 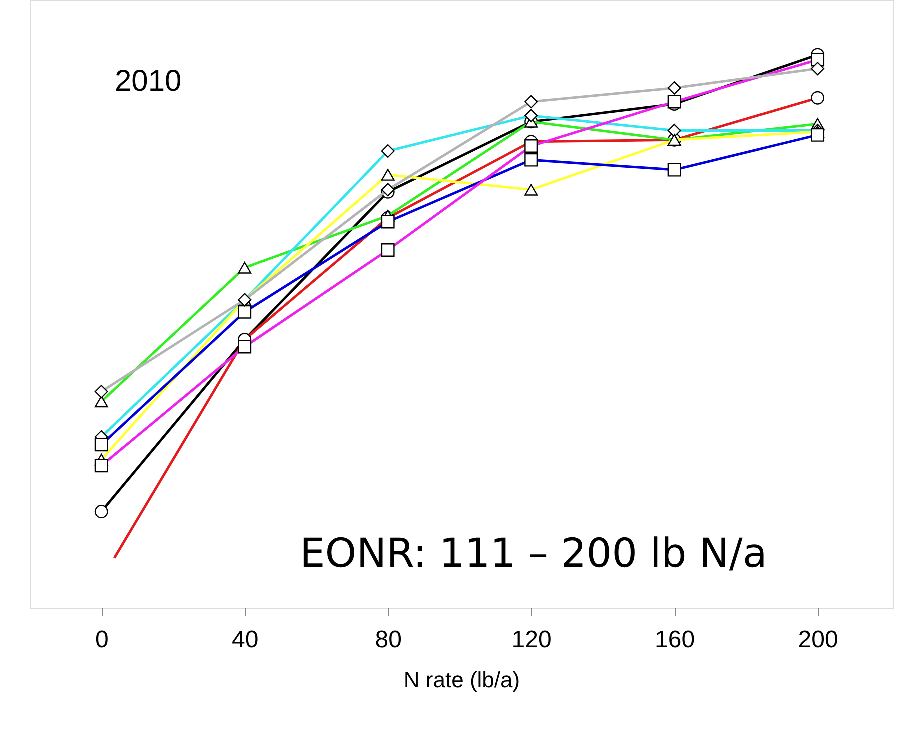 What do you see at coordinates (388, 640) in the screenshot?
I see `x-tick-label: 80` at bounding box center [388, 640].